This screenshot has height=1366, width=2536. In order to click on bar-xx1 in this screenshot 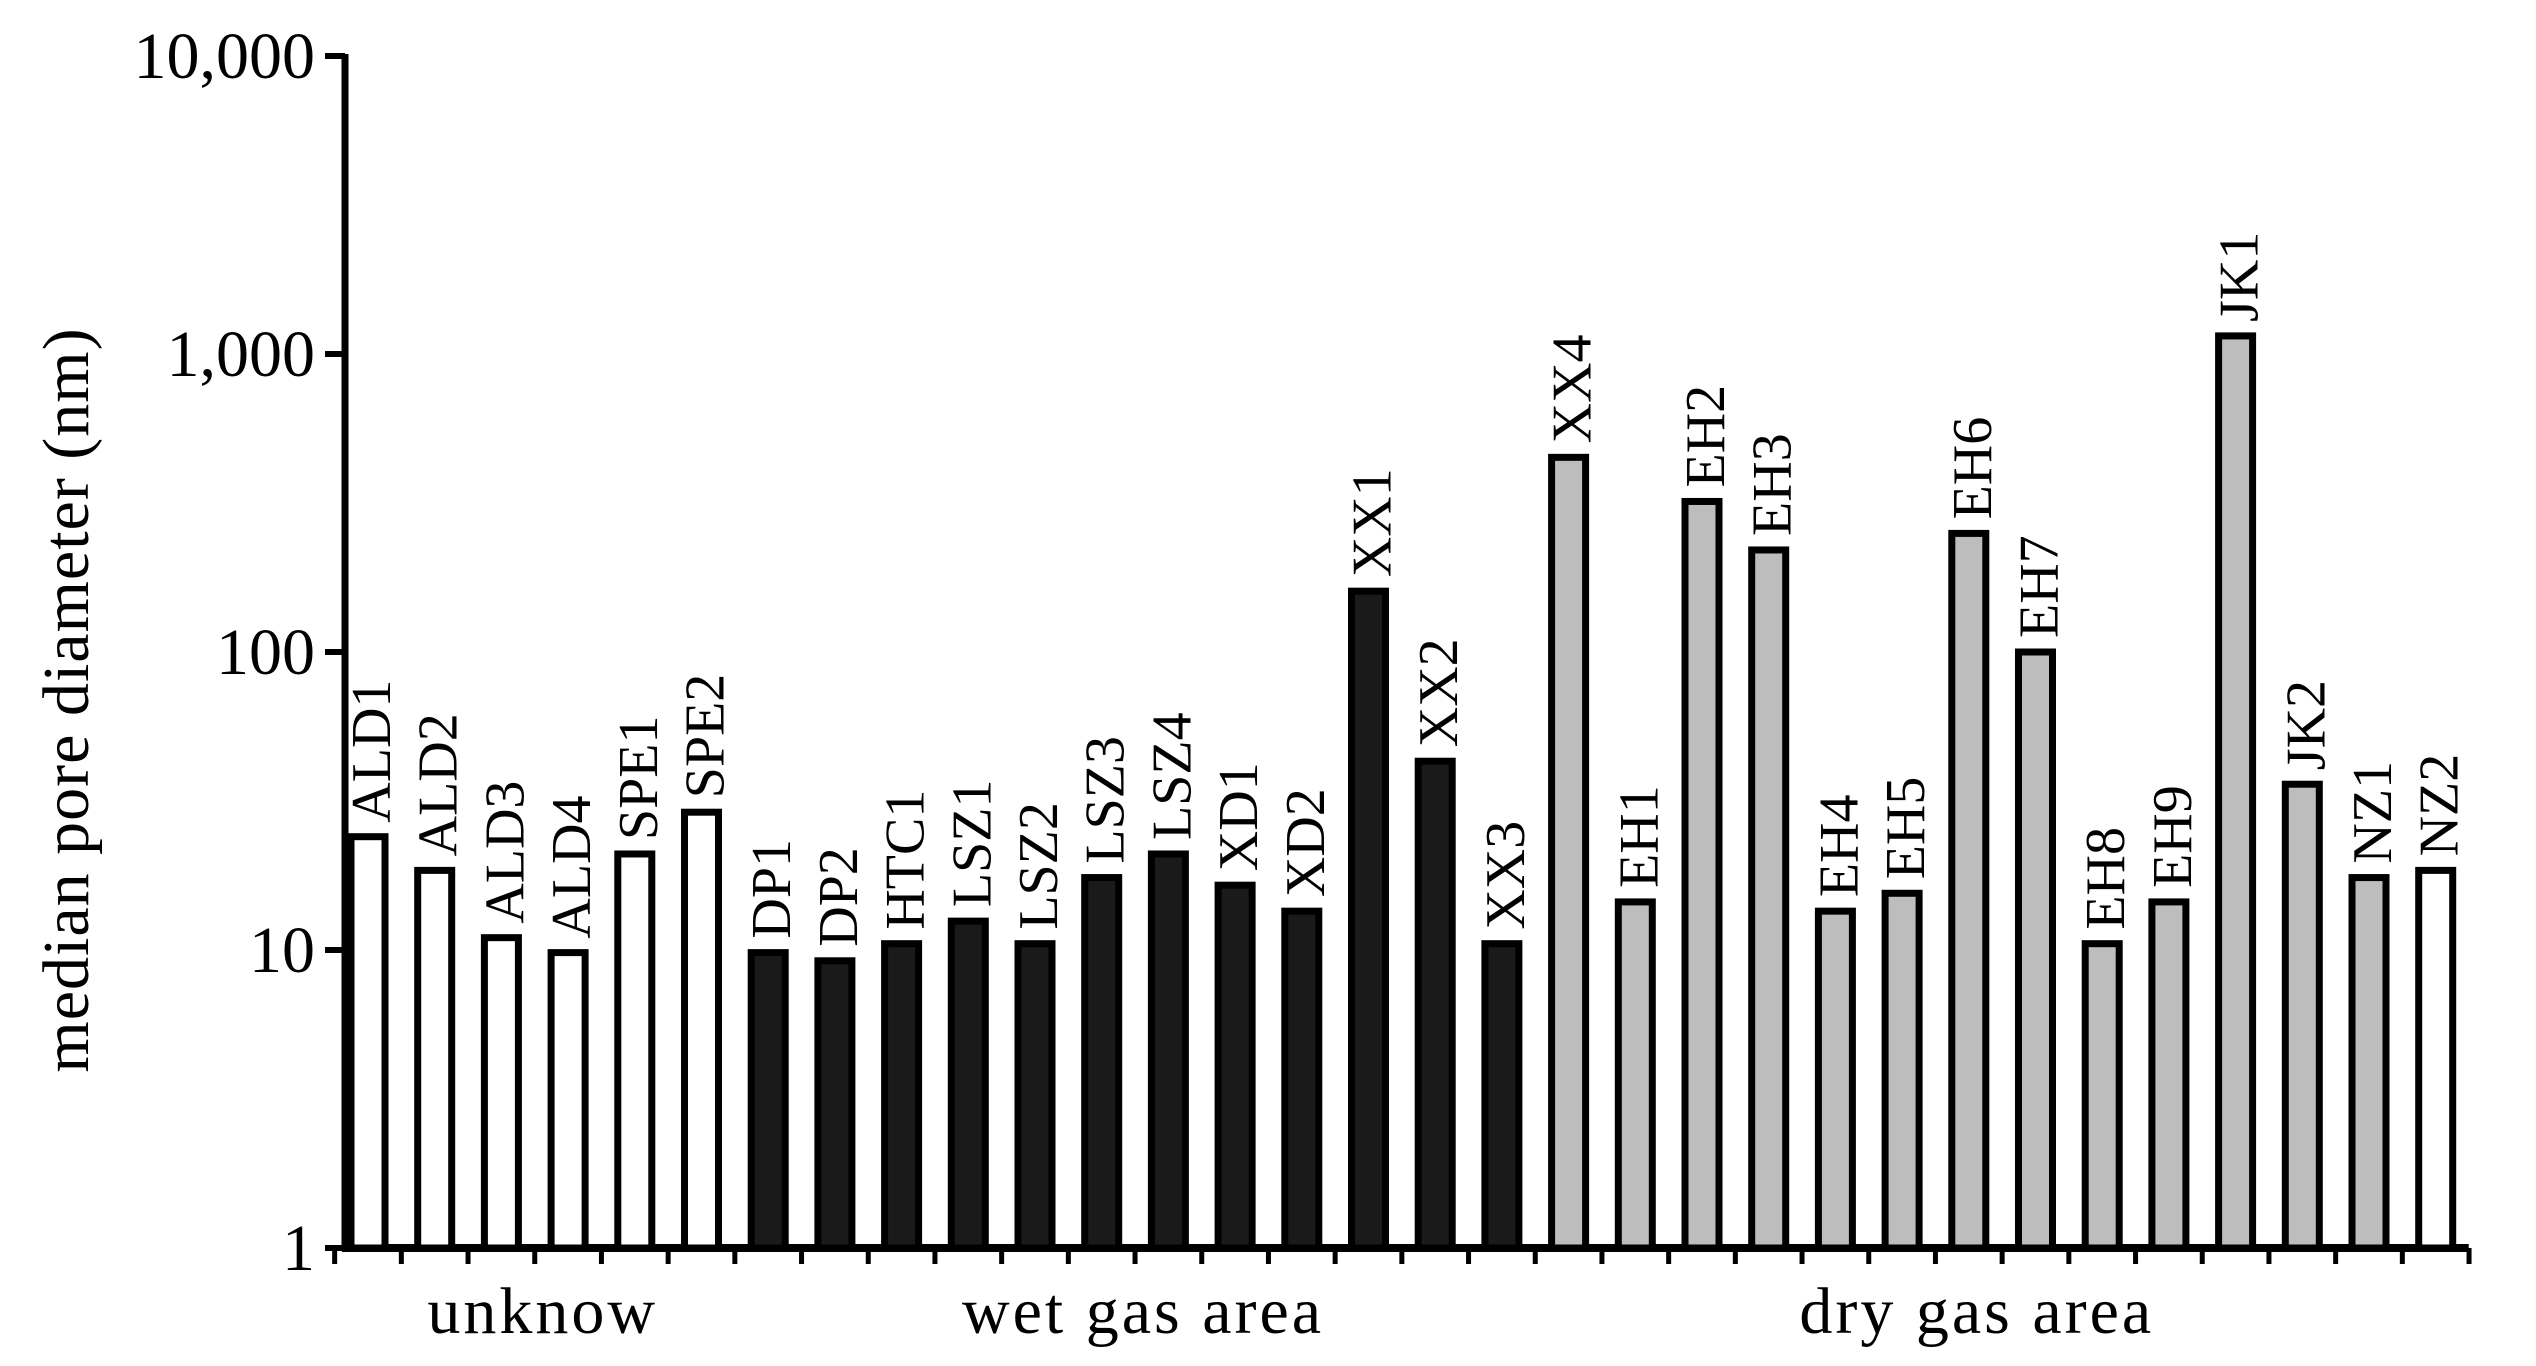, I will do `click(1368, 919)`.